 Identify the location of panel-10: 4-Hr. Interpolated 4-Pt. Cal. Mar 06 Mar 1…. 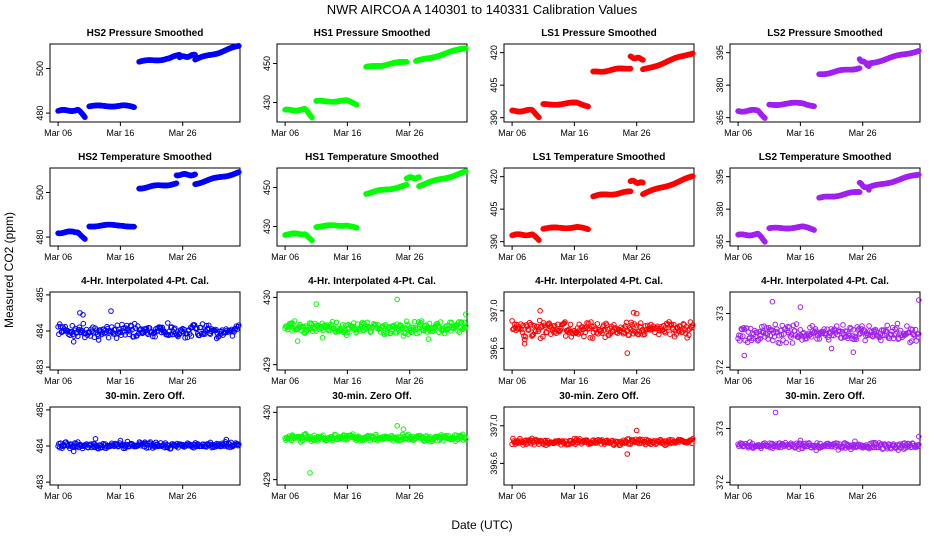
(365, 331).